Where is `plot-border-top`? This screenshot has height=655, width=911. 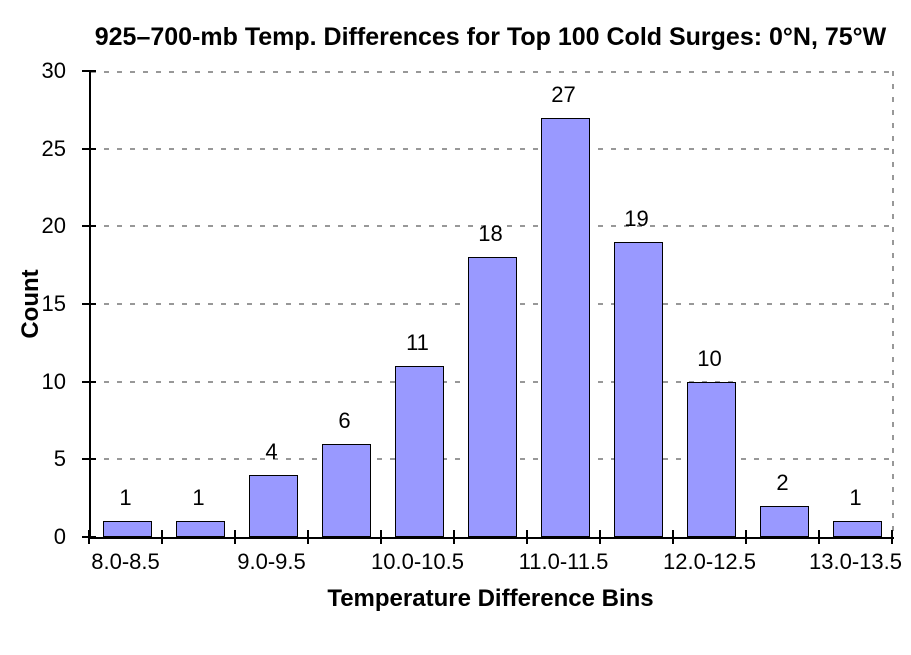 plot-border-top is located at coordinates (492, 72).